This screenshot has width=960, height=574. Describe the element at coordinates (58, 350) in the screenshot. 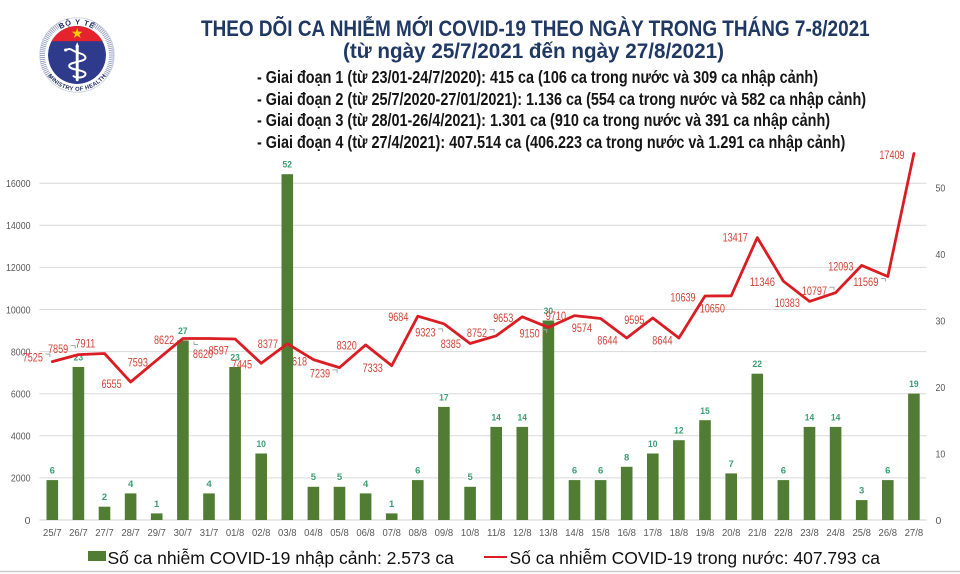

I see `svg-text: 7859` at that location.